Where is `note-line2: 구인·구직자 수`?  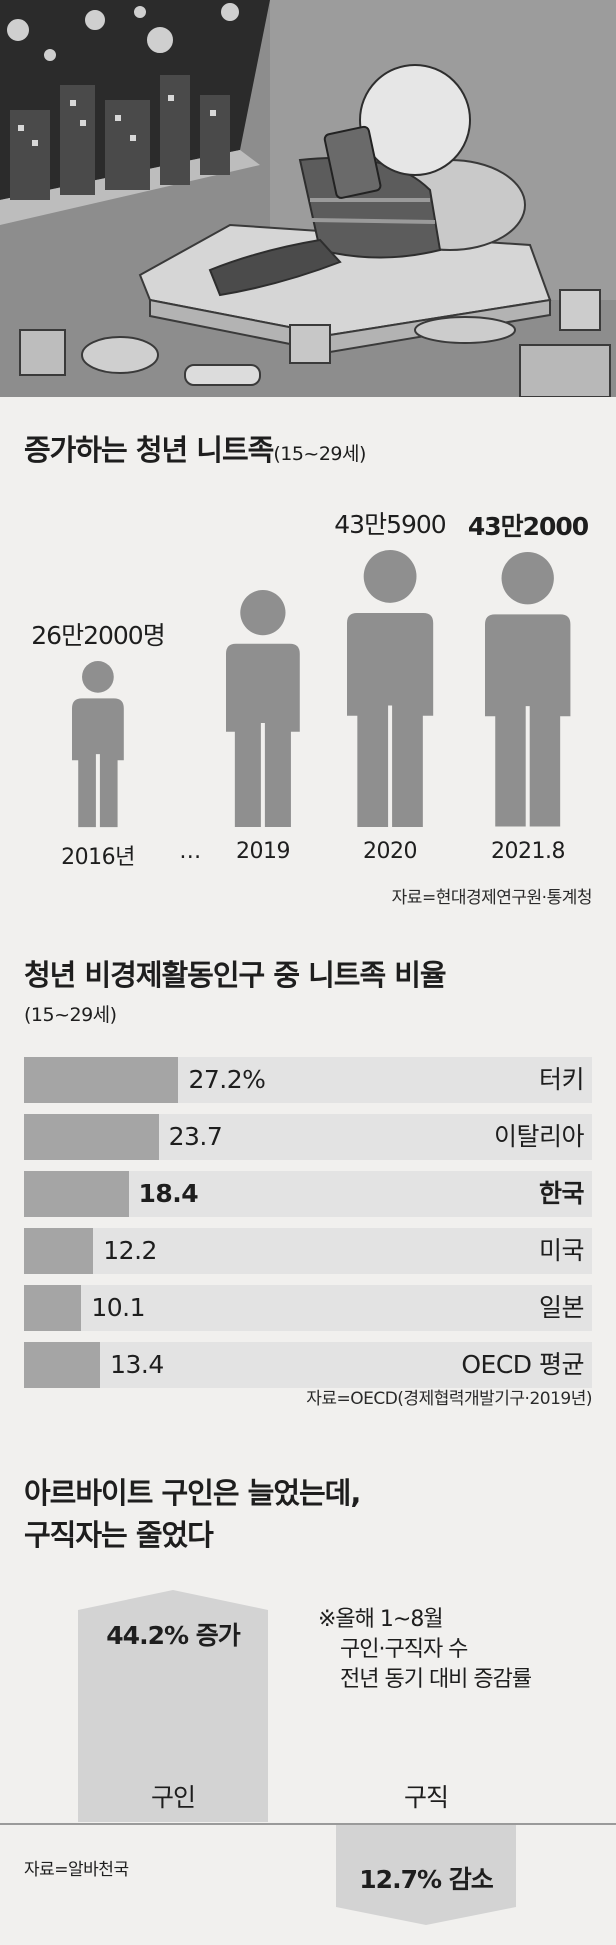 note-line2: 구인·구직자 수 is located at coordinates (404, 1649).